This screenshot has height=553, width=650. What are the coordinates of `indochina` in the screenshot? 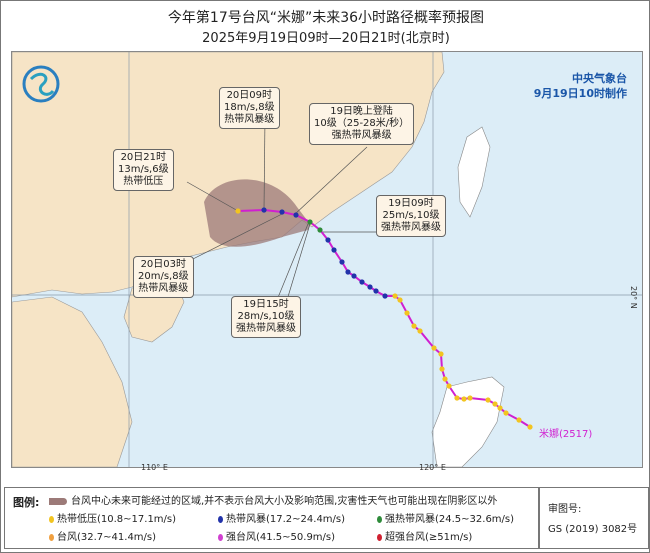 It's located at (72, 381).